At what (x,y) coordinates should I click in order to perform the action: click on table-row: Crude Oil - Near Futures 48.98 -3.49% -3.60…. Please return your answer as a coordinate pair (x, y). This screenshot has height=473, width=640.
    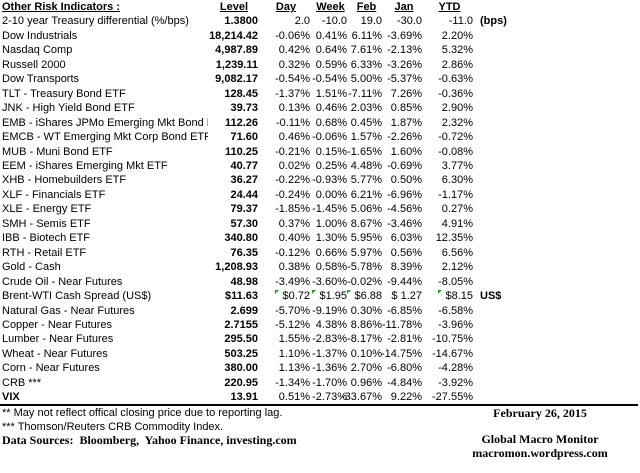
    Looking at the image, I should click on (320, 282).